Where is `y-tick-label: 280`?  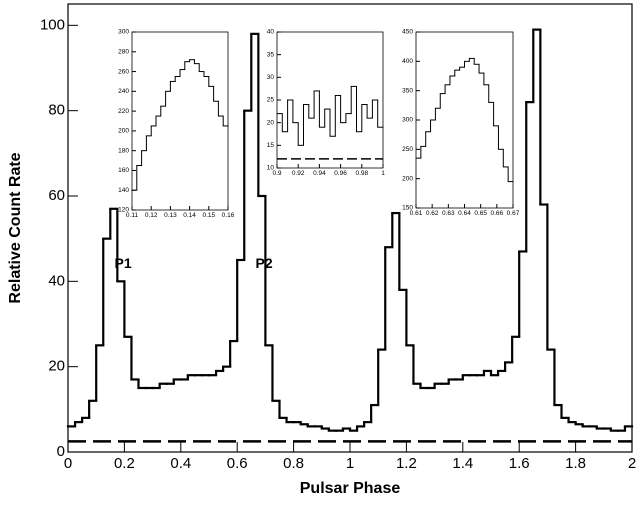
y-tick-label: 280 is located at coordinates (123, 51).